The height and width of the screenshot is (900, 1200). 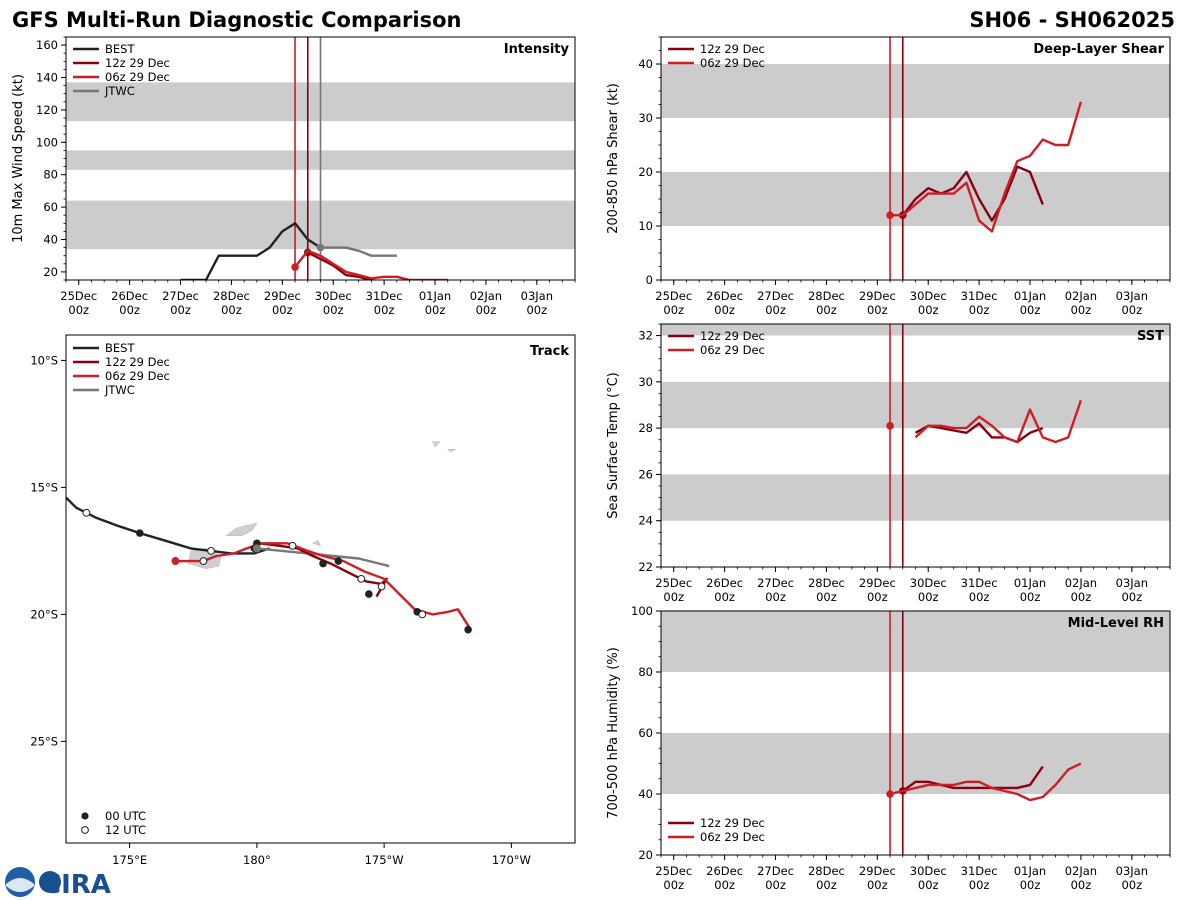 What do you see at coordinates (645, 521) in the screenshot?
I see `sst-ytick-label: 24` at bounding box center [645, 521].